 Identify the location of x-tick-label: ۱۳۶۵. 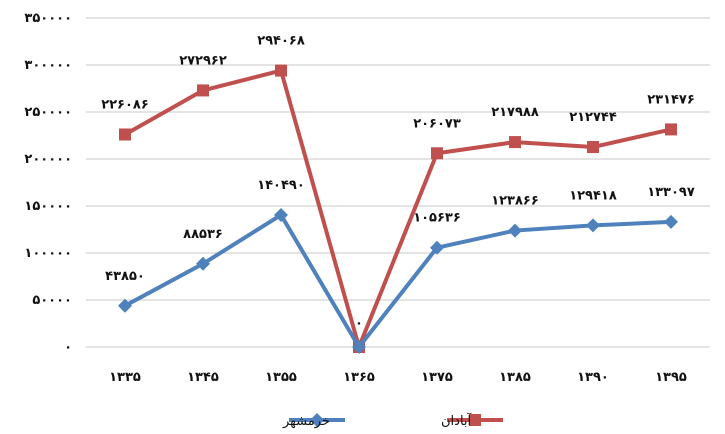
(359, 377).